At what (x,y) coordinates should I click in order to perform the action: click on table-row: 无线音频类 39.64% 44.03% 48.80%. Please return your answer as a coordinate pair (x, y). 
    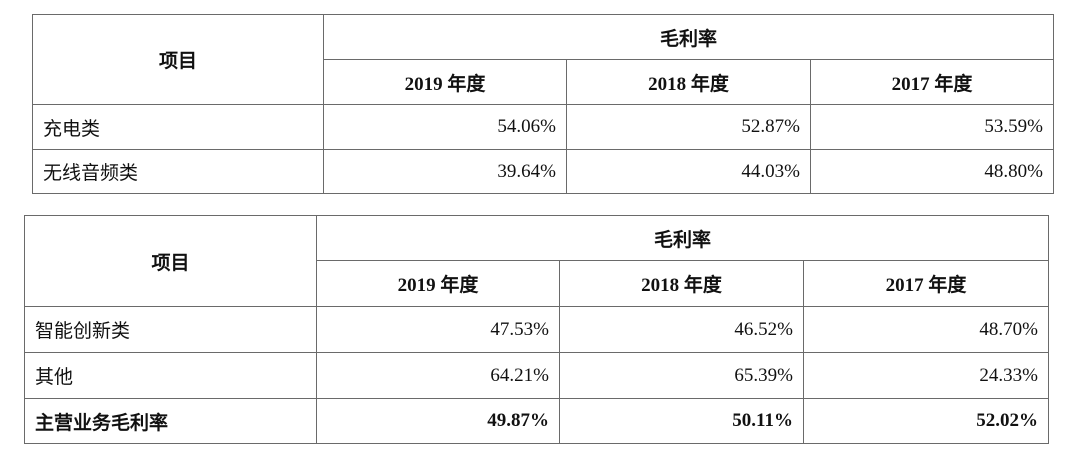
    Looking at the image, I should click on (543, 171).